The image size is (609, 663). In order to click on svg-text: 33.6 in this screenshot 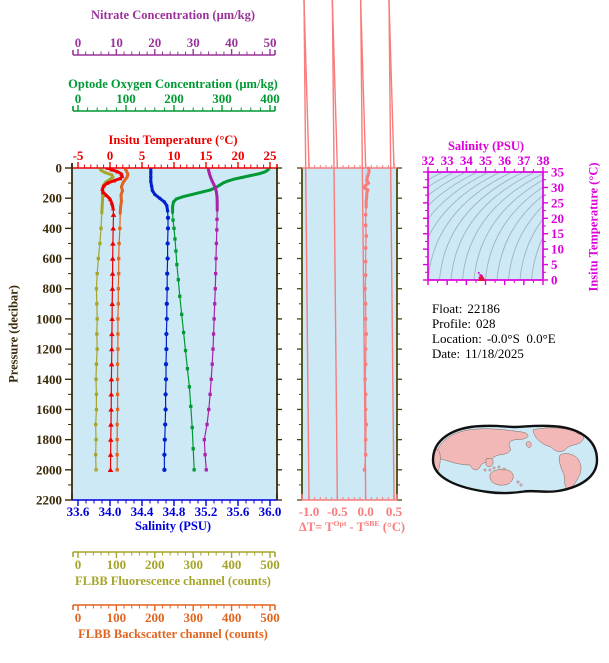, I will do `click(78, 511)`.